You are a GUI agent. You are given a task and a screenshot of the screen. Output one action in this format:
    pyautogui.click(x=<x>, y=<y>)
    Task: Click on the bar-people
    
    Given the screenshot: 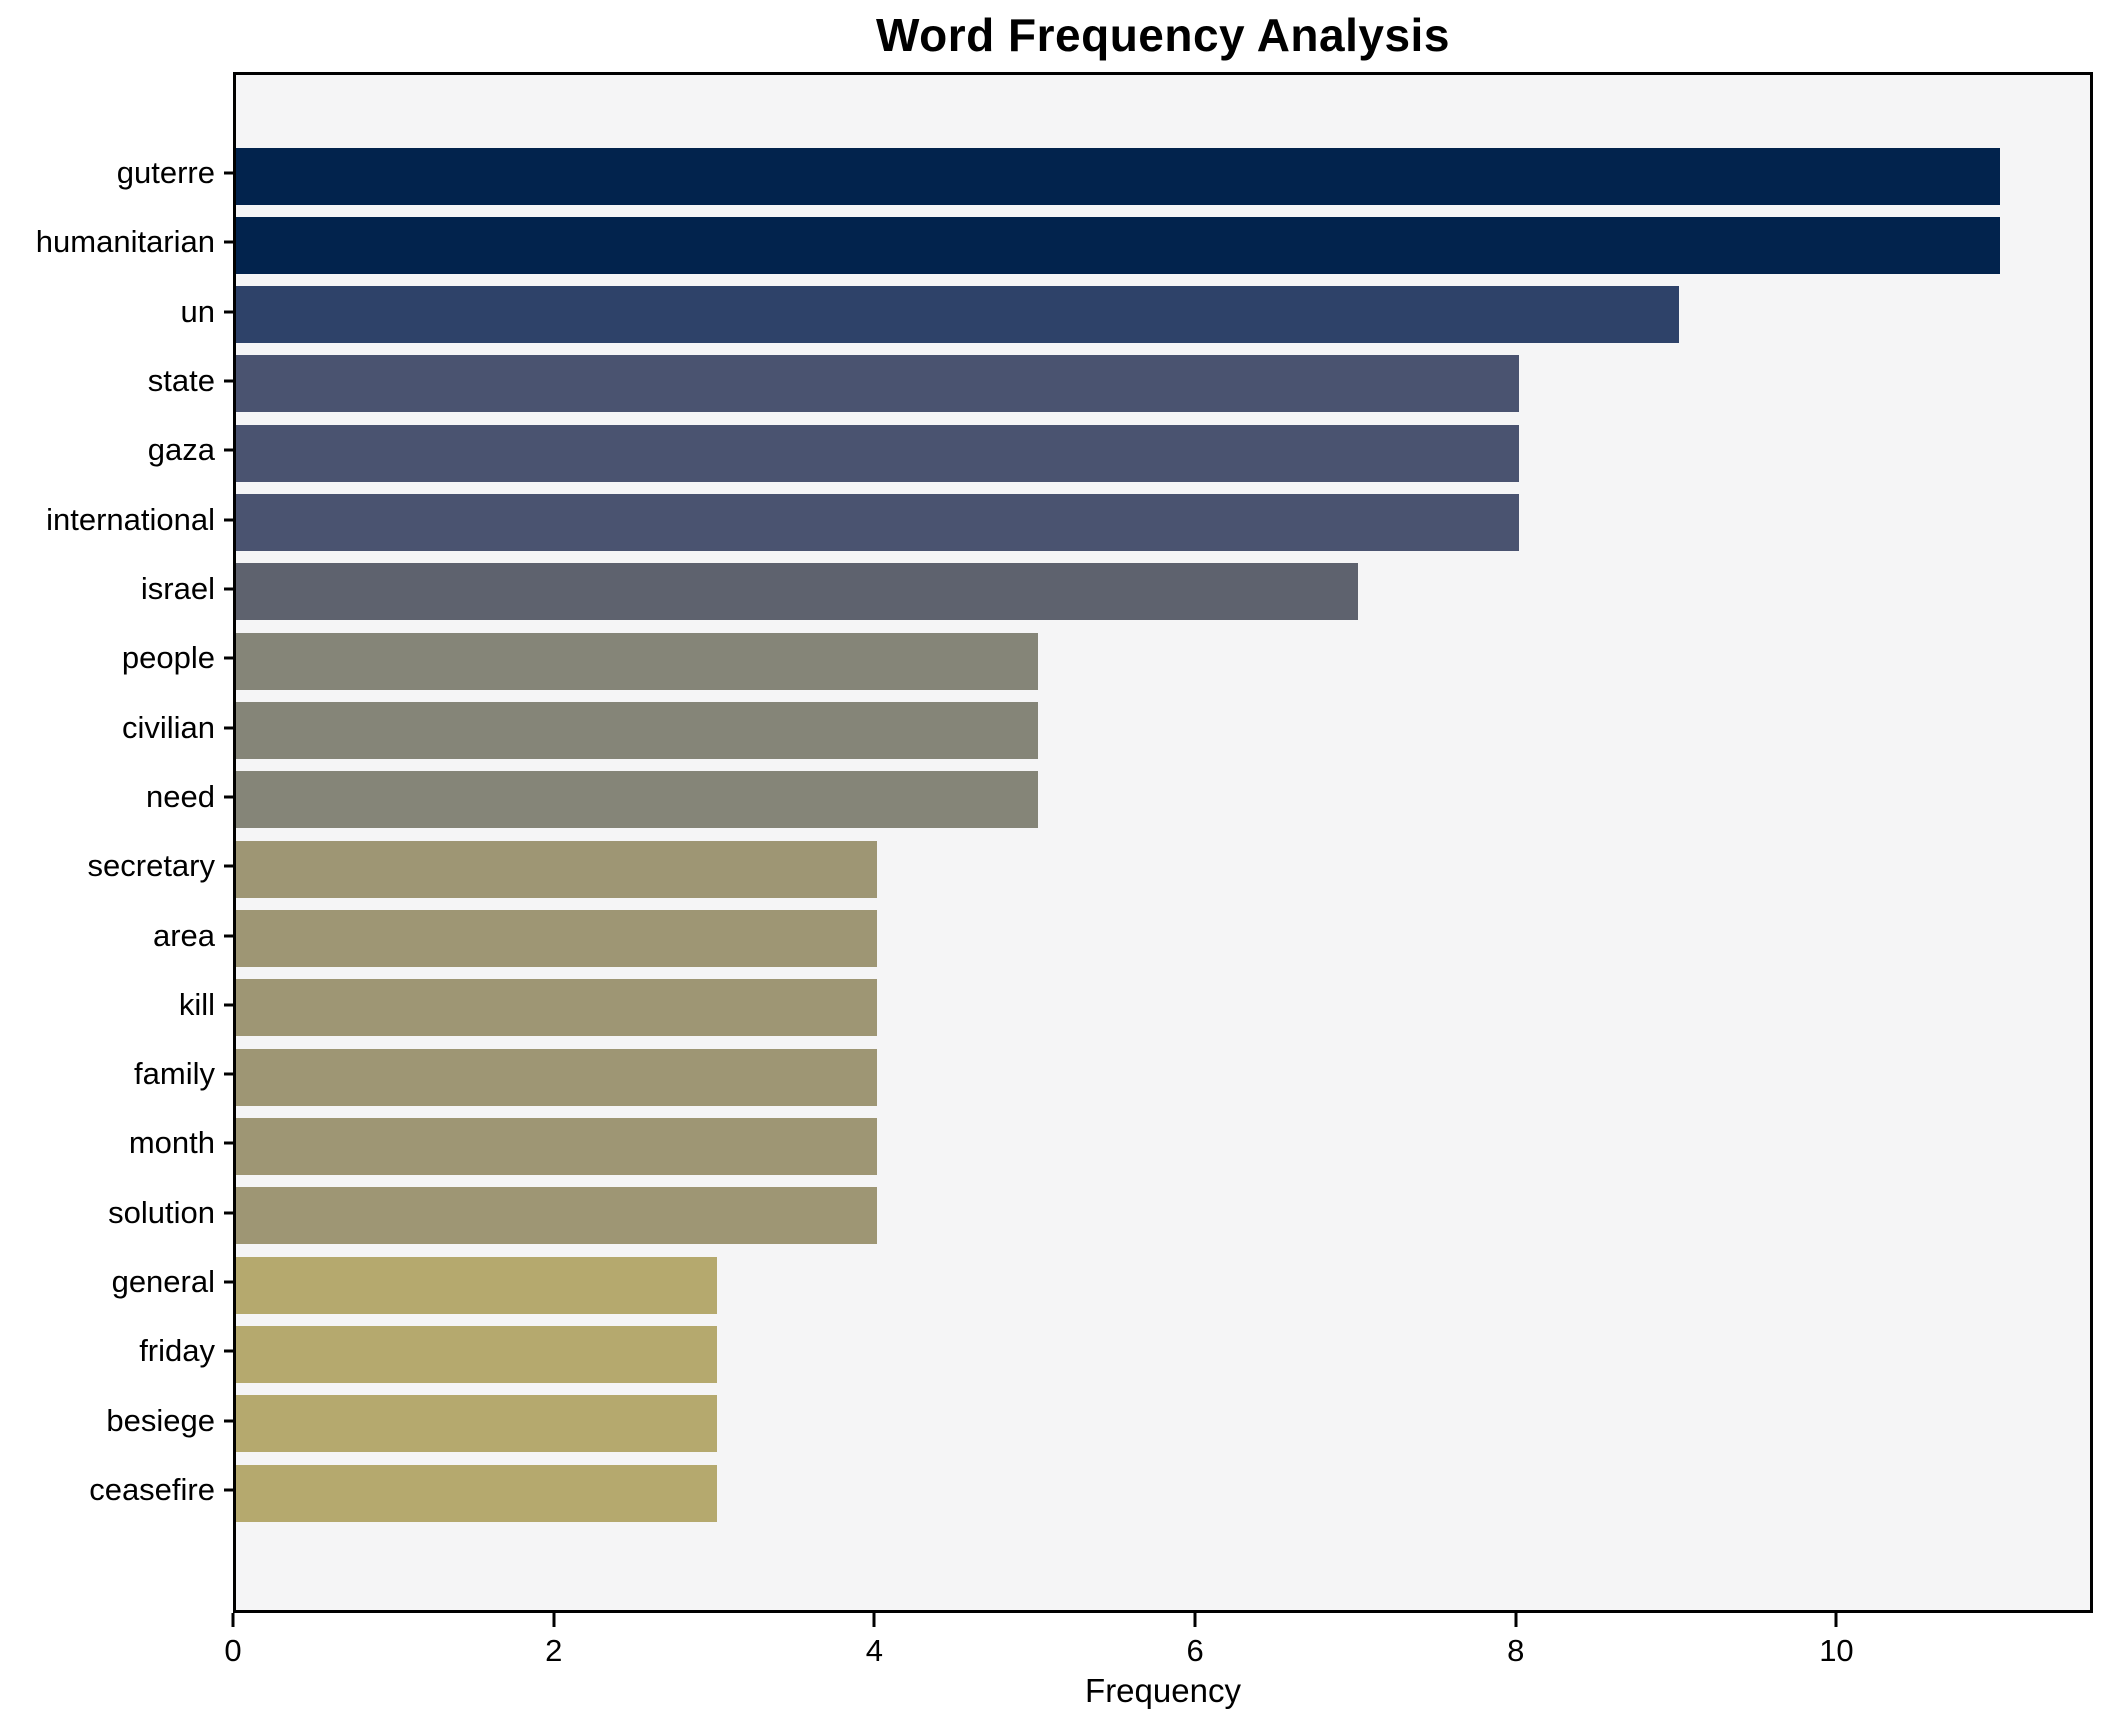 What is the action you would take?
    pyautogui.click(x=637, y=661)
    